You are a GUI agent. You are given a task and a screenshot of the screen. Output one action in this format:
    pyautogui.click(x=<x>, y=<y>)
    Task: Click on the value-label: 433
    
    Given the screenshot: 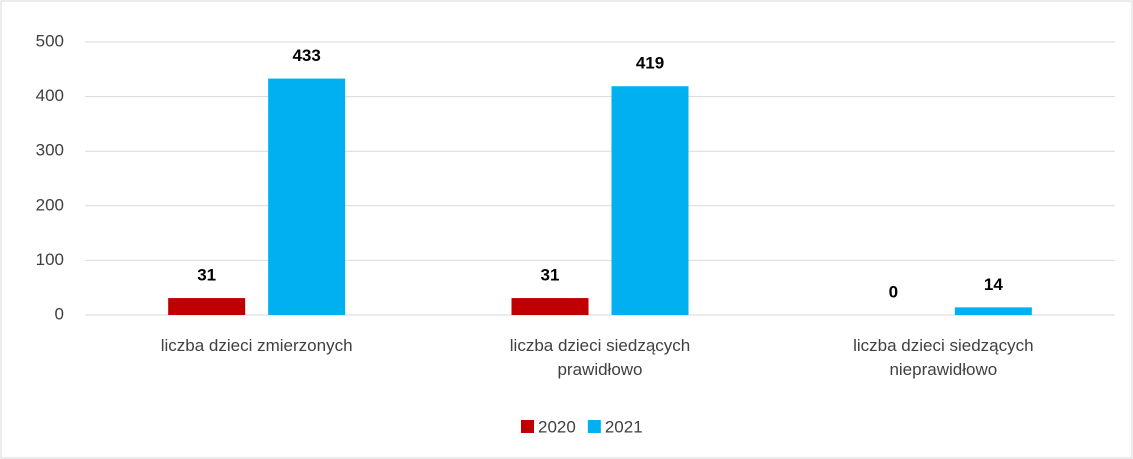 What is the action you would take?
    pyautogui.click(x=306, y=55)
    